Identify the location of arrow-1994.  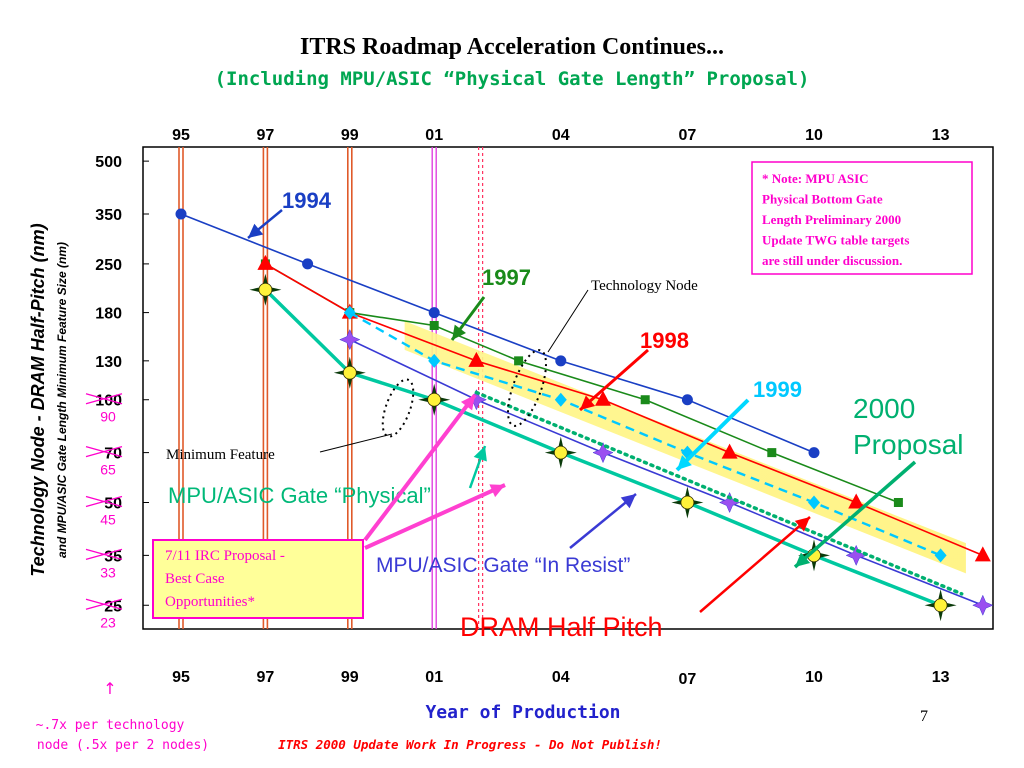
(265, 224).